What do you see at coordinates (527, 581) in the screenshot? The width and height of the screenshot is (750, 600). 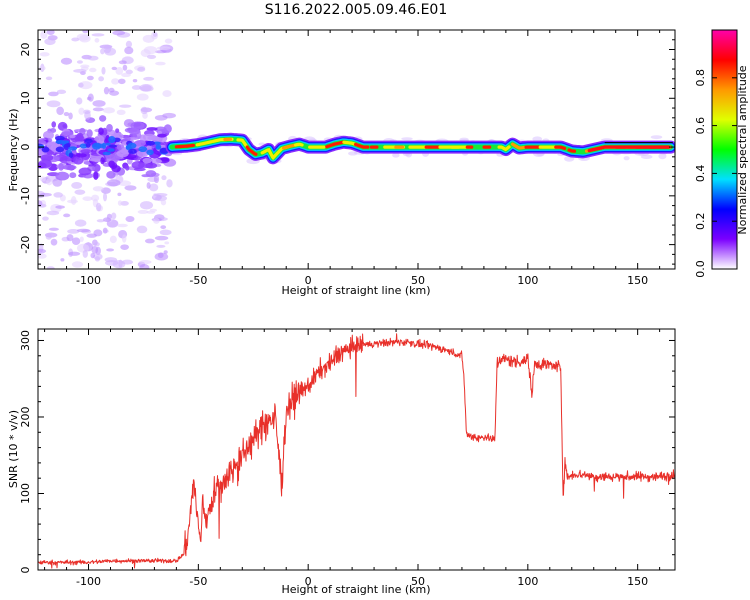 I see `snr-x-tick-label: 100` at bounding box center [527, 581].